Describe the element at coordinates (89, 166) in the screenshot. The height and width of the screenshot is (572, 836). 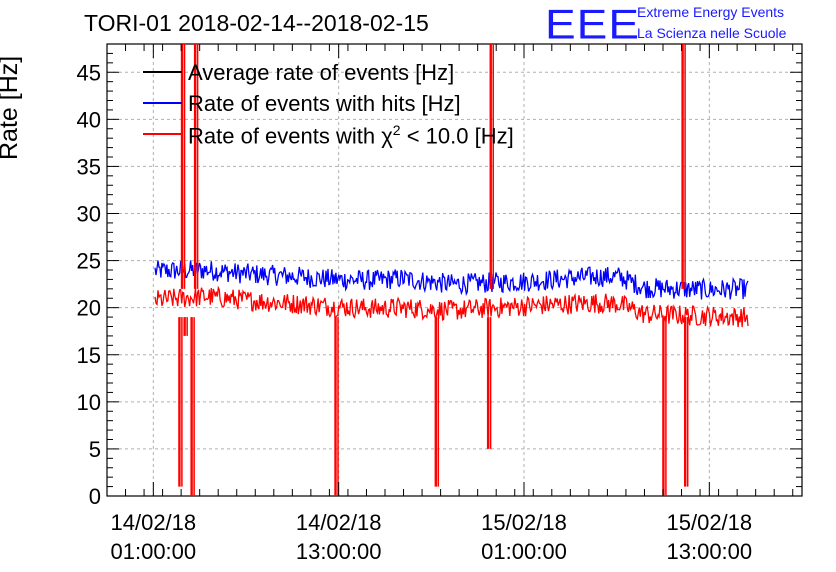
I see `y-tick-label: 35` at that location.